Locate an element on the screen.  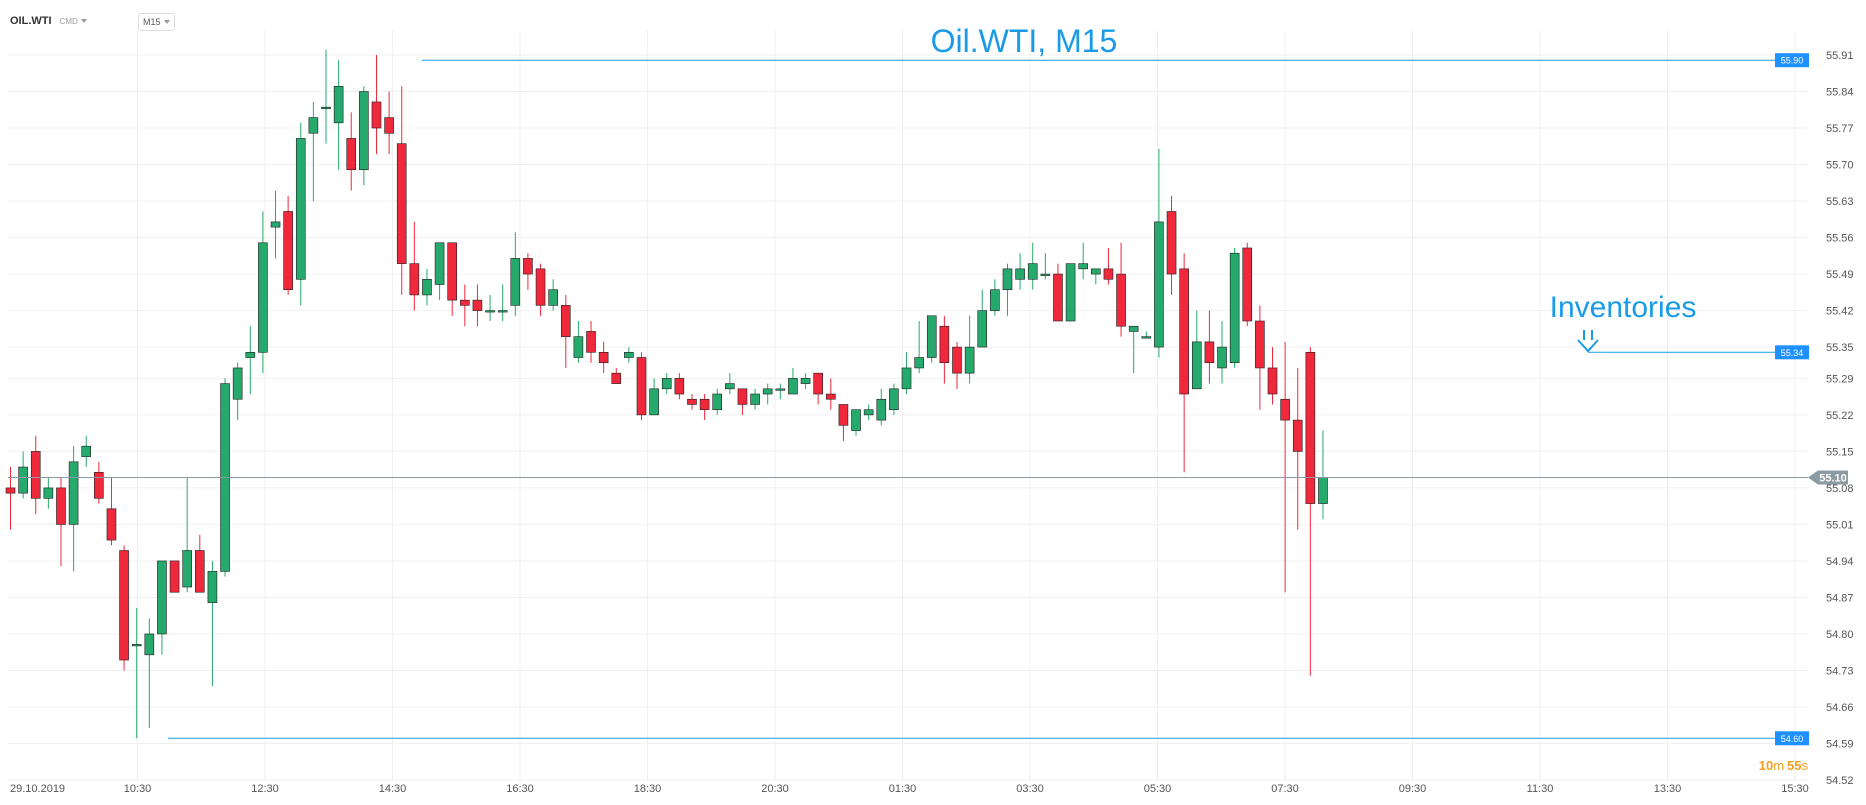
countdown-minutes: 10 is located at coordinates (1766, 765).